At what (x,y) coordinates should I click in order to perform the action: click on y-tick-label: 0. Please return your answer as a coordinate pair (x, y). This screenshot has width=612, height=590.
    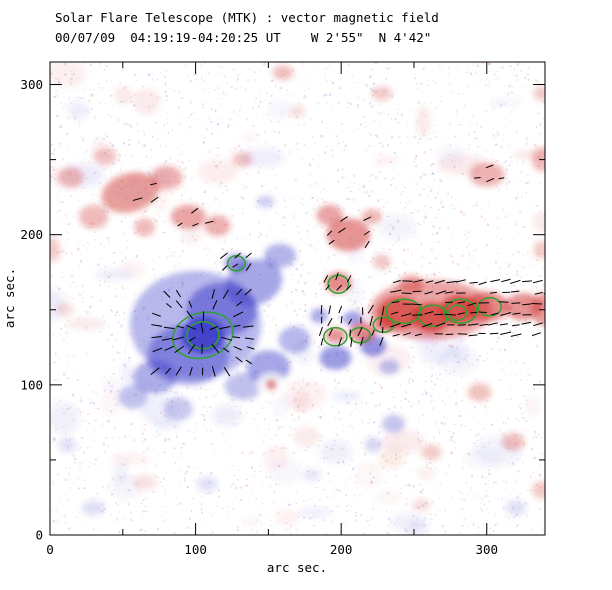
    Looking at the image, I should click on (39, 535).